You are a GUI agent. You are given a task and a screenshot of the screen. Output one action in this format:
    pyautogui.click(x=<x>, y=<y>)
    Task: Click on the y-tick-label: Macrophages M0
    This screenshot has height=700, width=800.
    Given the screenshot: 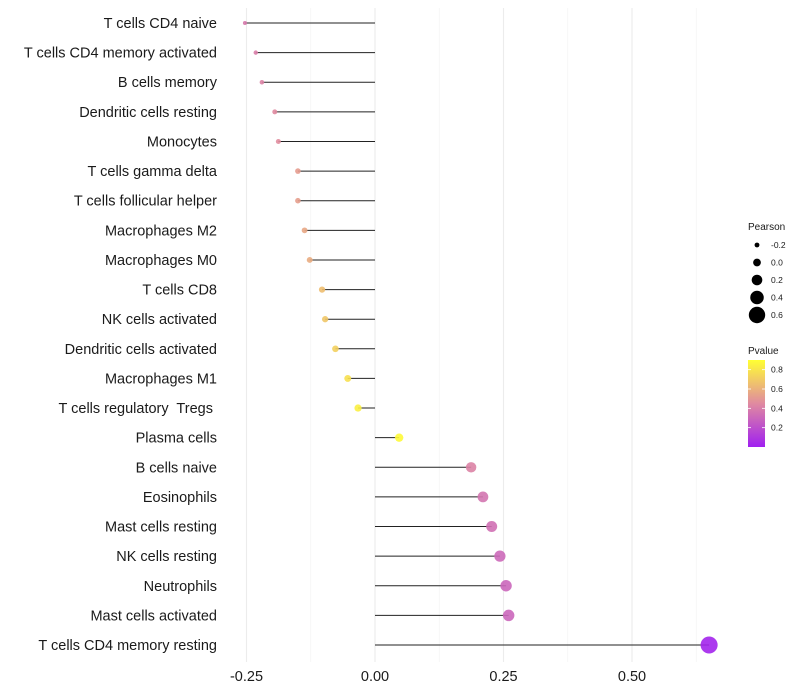 What is the action you would take?
    pyautogui.click(x=161, y=261)
    